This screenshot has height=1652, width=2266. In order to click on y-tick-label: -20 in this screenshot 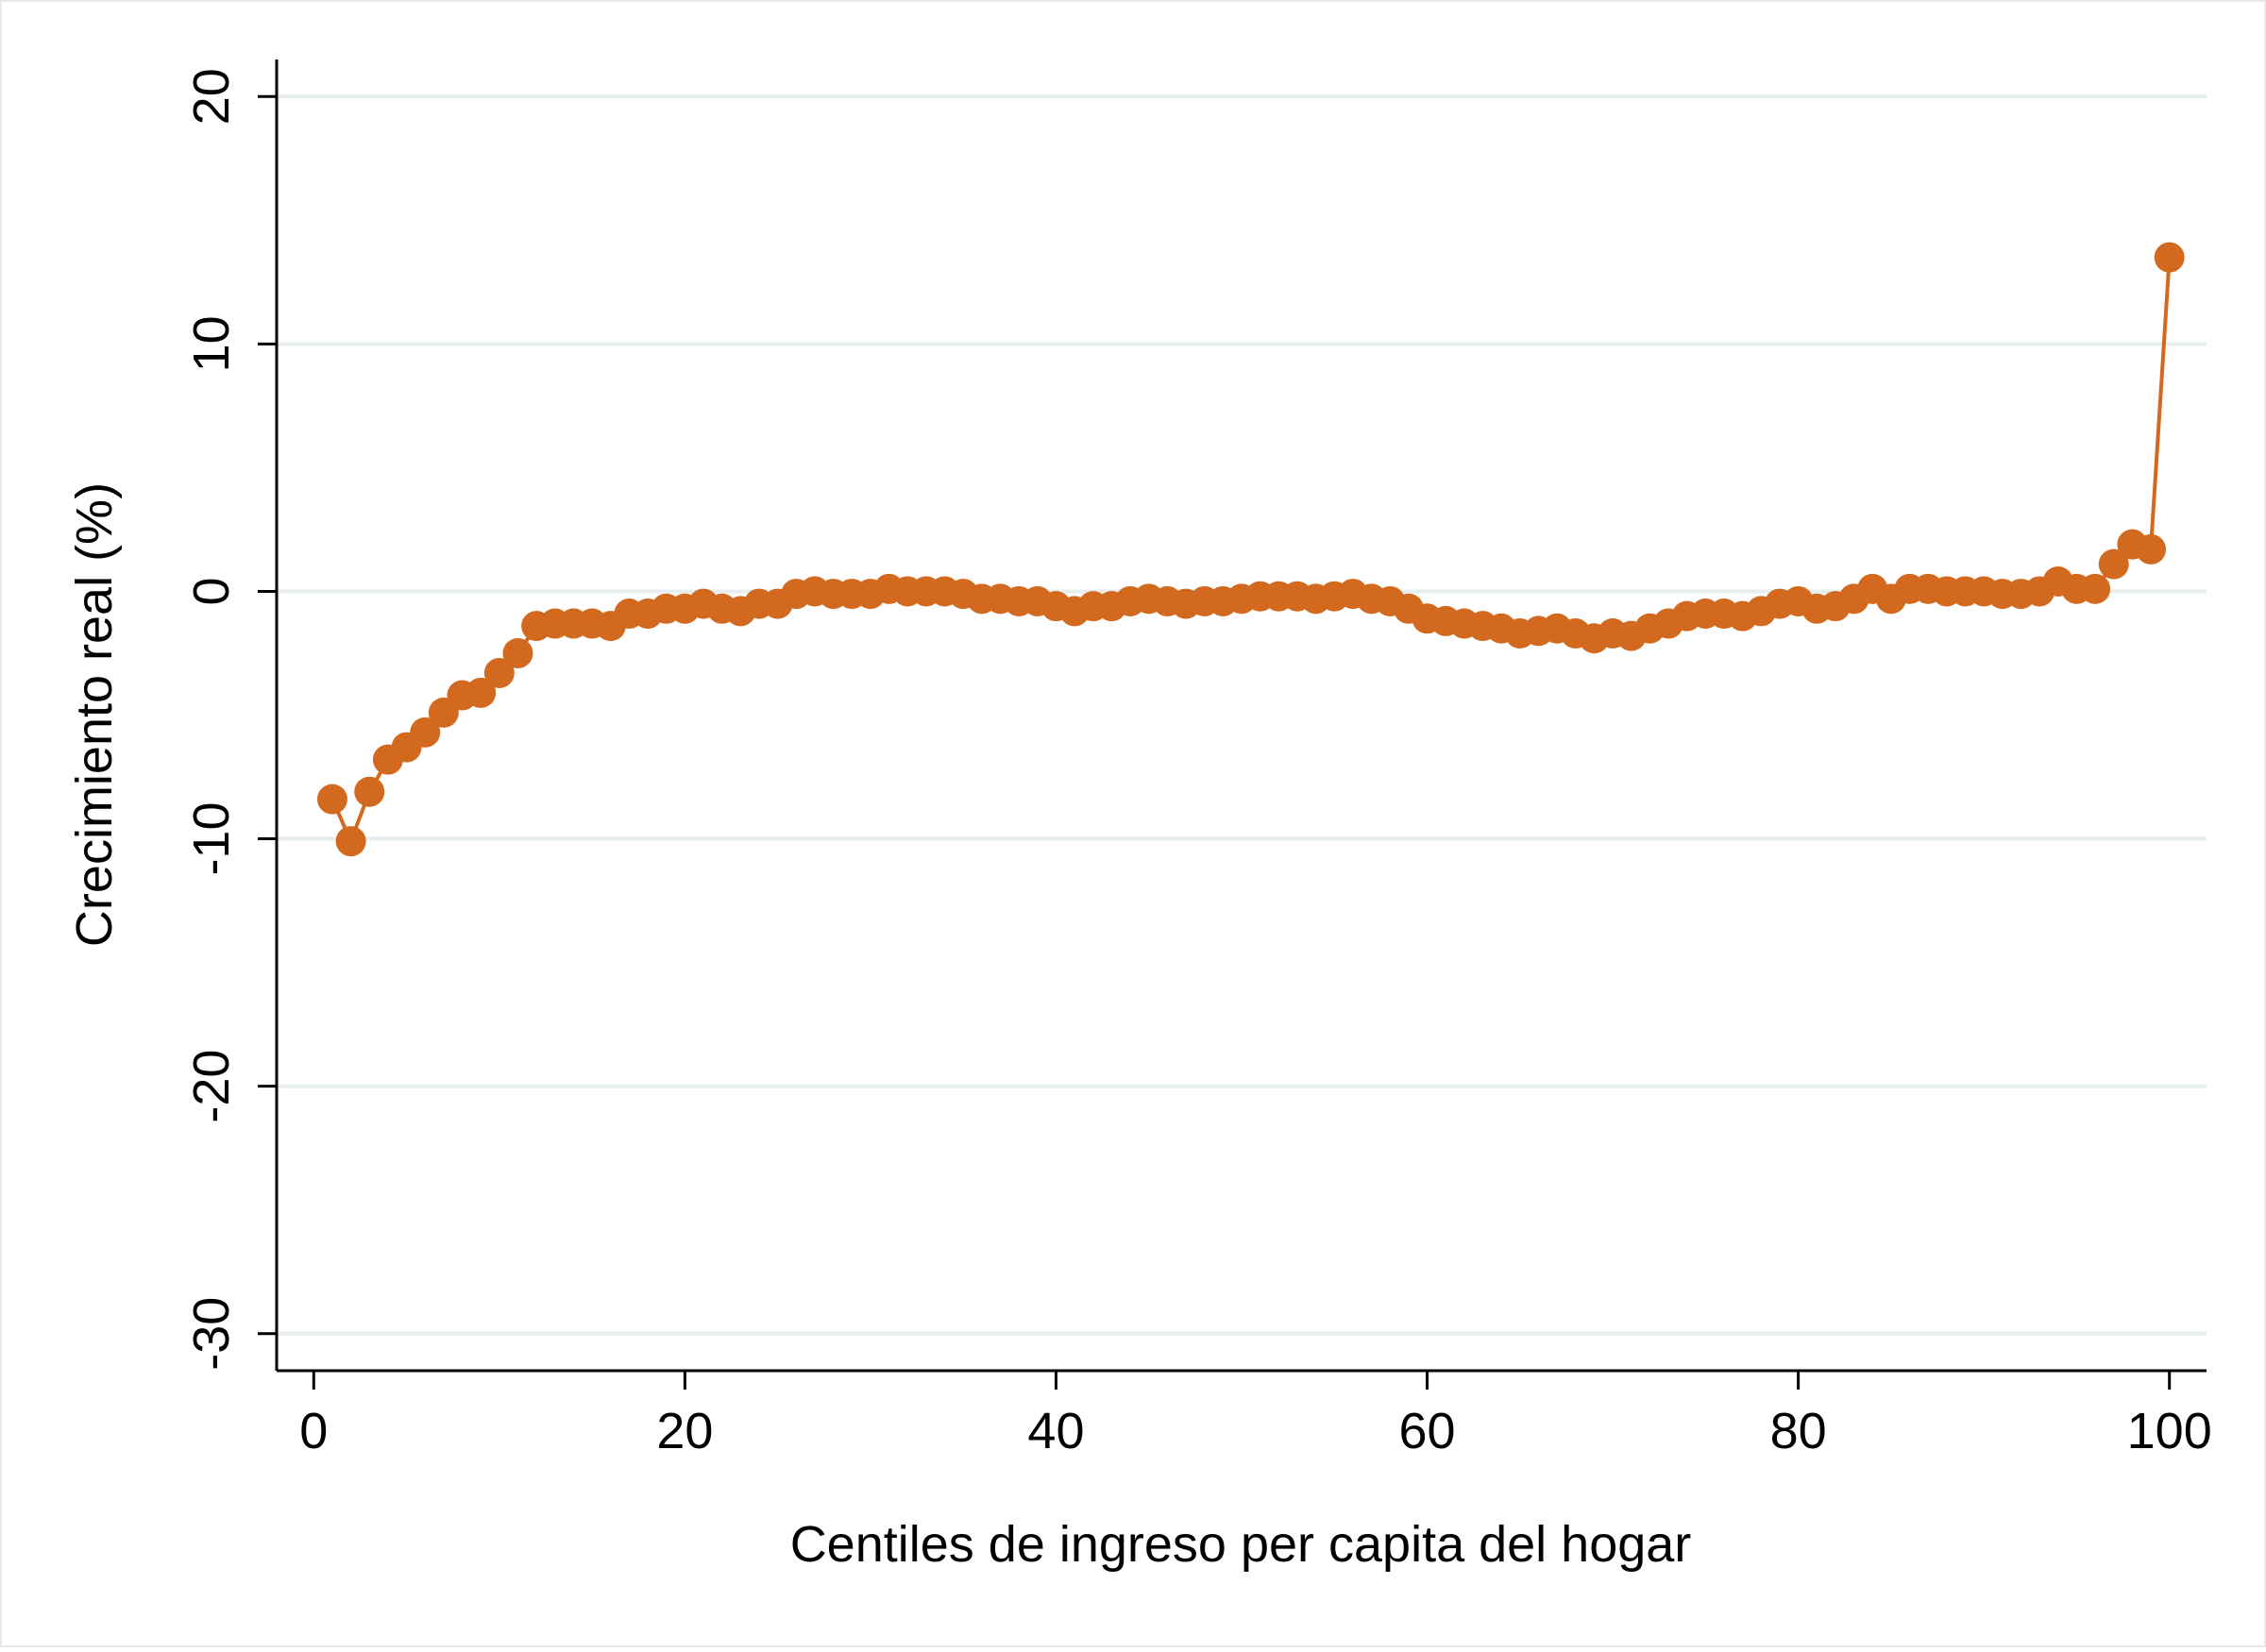, I will do `click(212, 1086)`.